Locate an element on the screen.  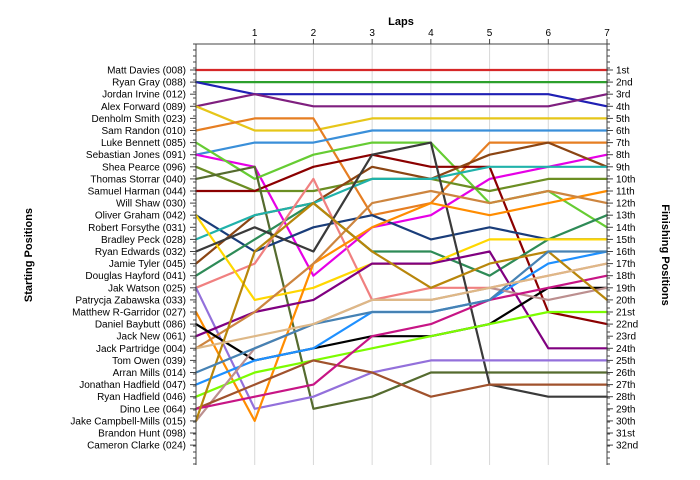
finish-label: 21st is located at coordinates (625, 313).